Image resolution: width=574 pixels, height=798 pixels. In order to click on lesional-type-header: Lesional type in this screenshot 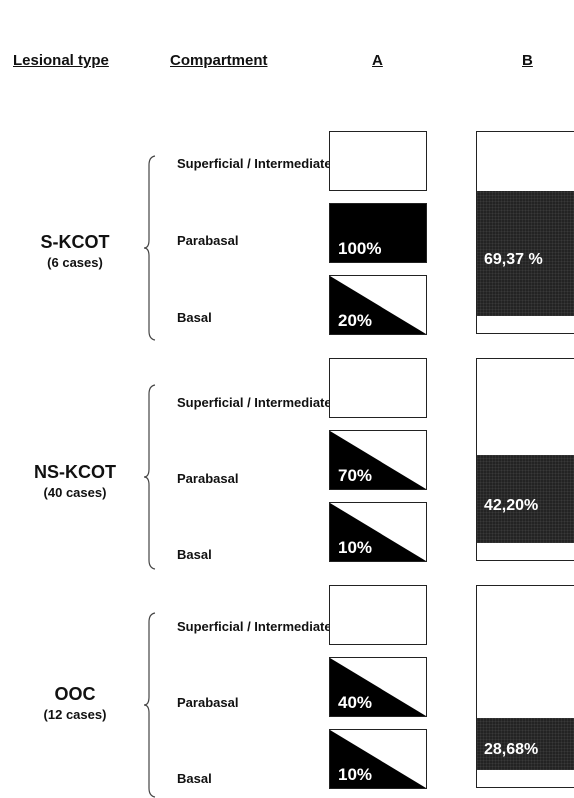, I will do `click(61, 60)`.